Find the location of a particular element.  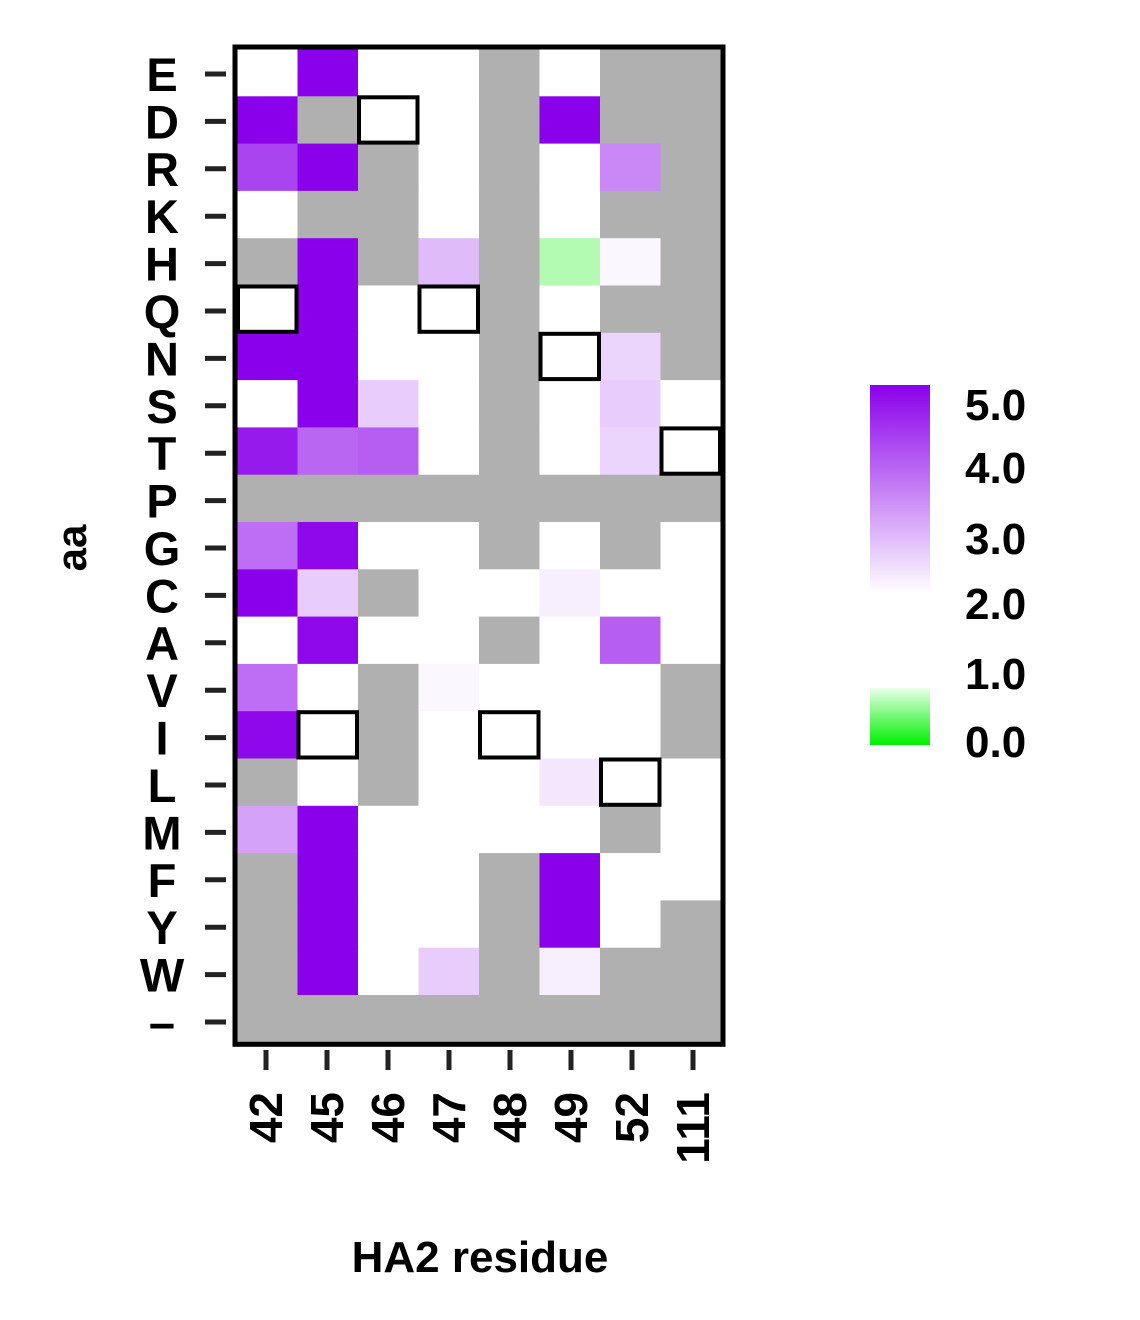

y-tick-label: H is located at coordinates (162, 264).